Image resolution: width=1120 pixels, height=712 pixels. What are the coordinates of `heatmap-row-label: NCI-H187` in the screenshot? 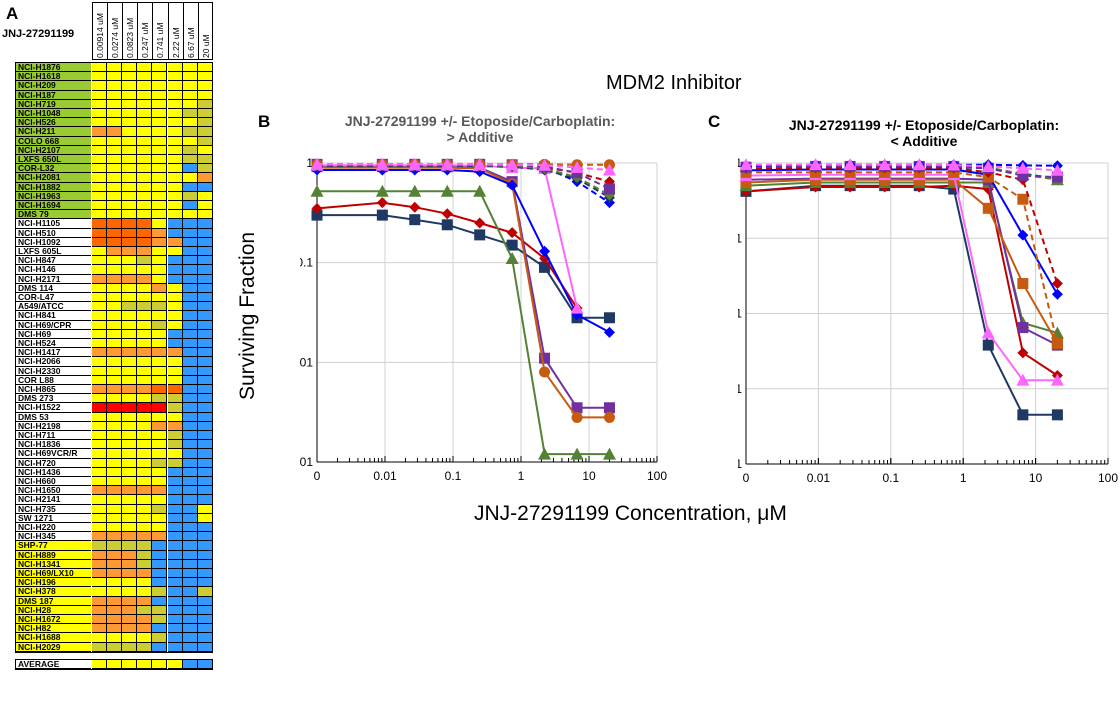 It's located at (53, 95).